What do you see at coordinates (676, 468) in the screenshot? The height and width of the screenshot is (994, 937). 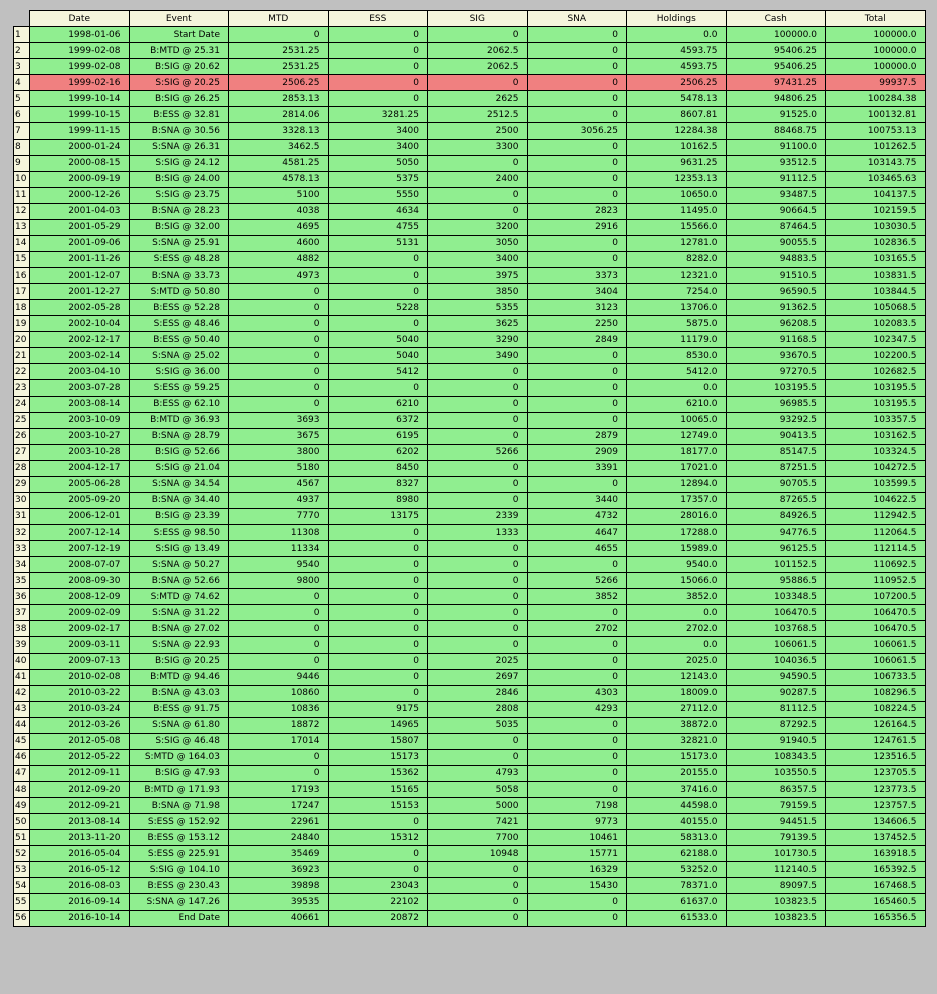 I see `cell-holdings: 17021.0` at bounding box center [676, 468].